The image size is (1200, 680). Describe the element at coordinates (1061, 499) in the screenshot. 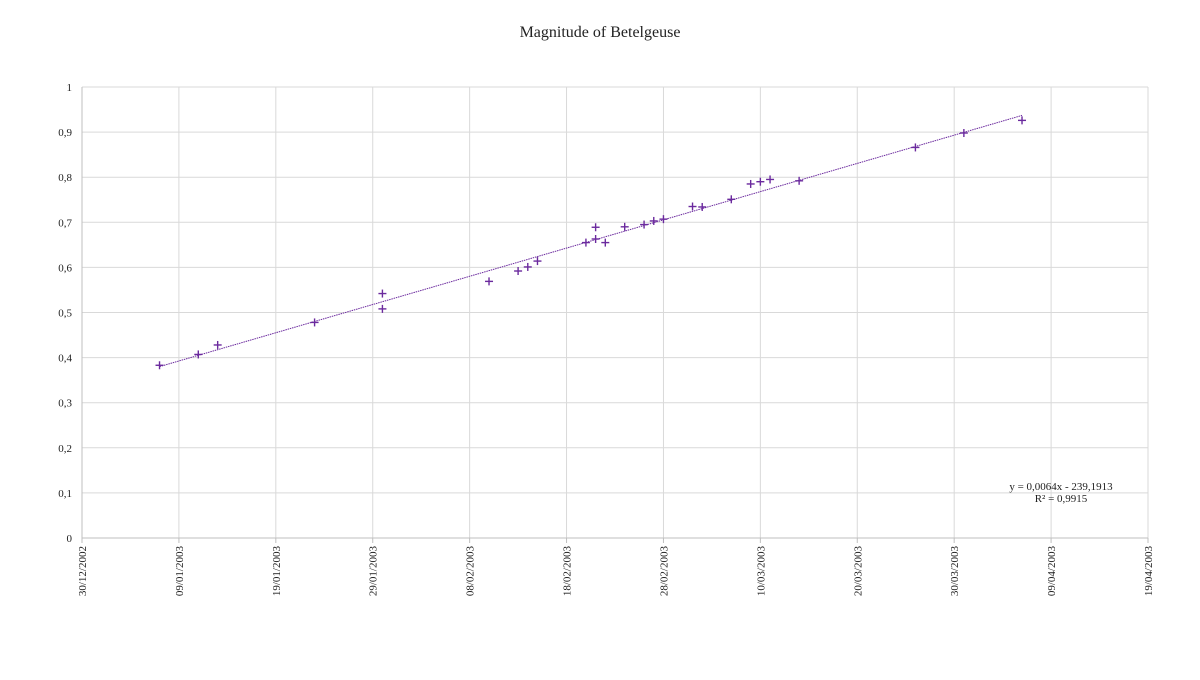

I see `trendline-r-squared: R² = 0,9915` at that location.